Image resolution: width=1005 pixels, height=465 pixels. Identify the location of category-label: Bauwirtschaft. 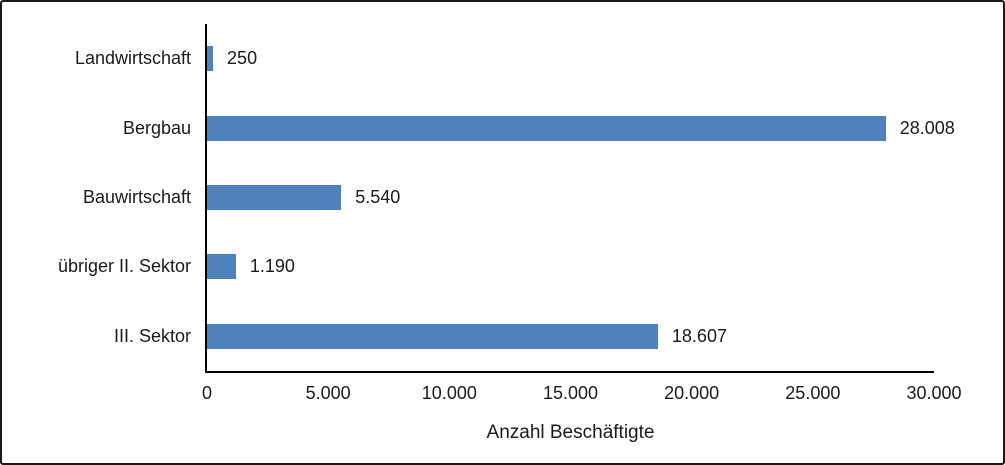
(136, 196).